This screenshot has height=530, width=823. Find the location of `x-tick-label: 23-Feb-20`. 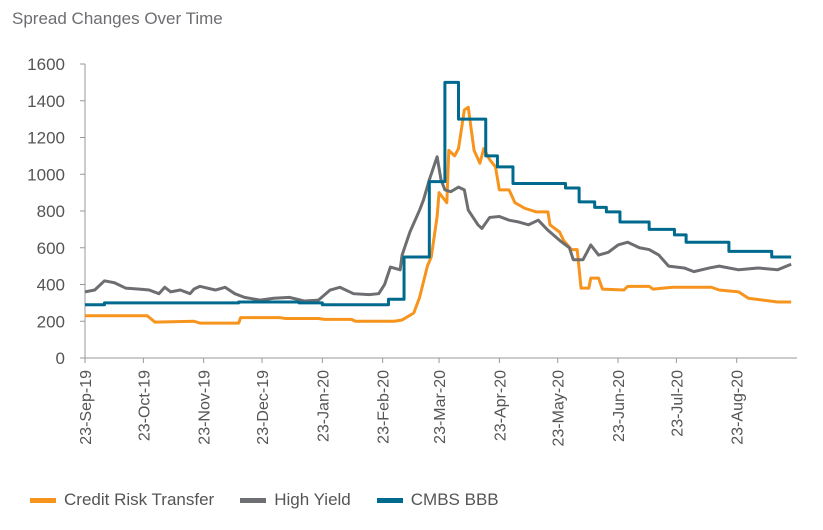

x-tick-label: 23-Feb-20 is located at coordinates (384, 407).